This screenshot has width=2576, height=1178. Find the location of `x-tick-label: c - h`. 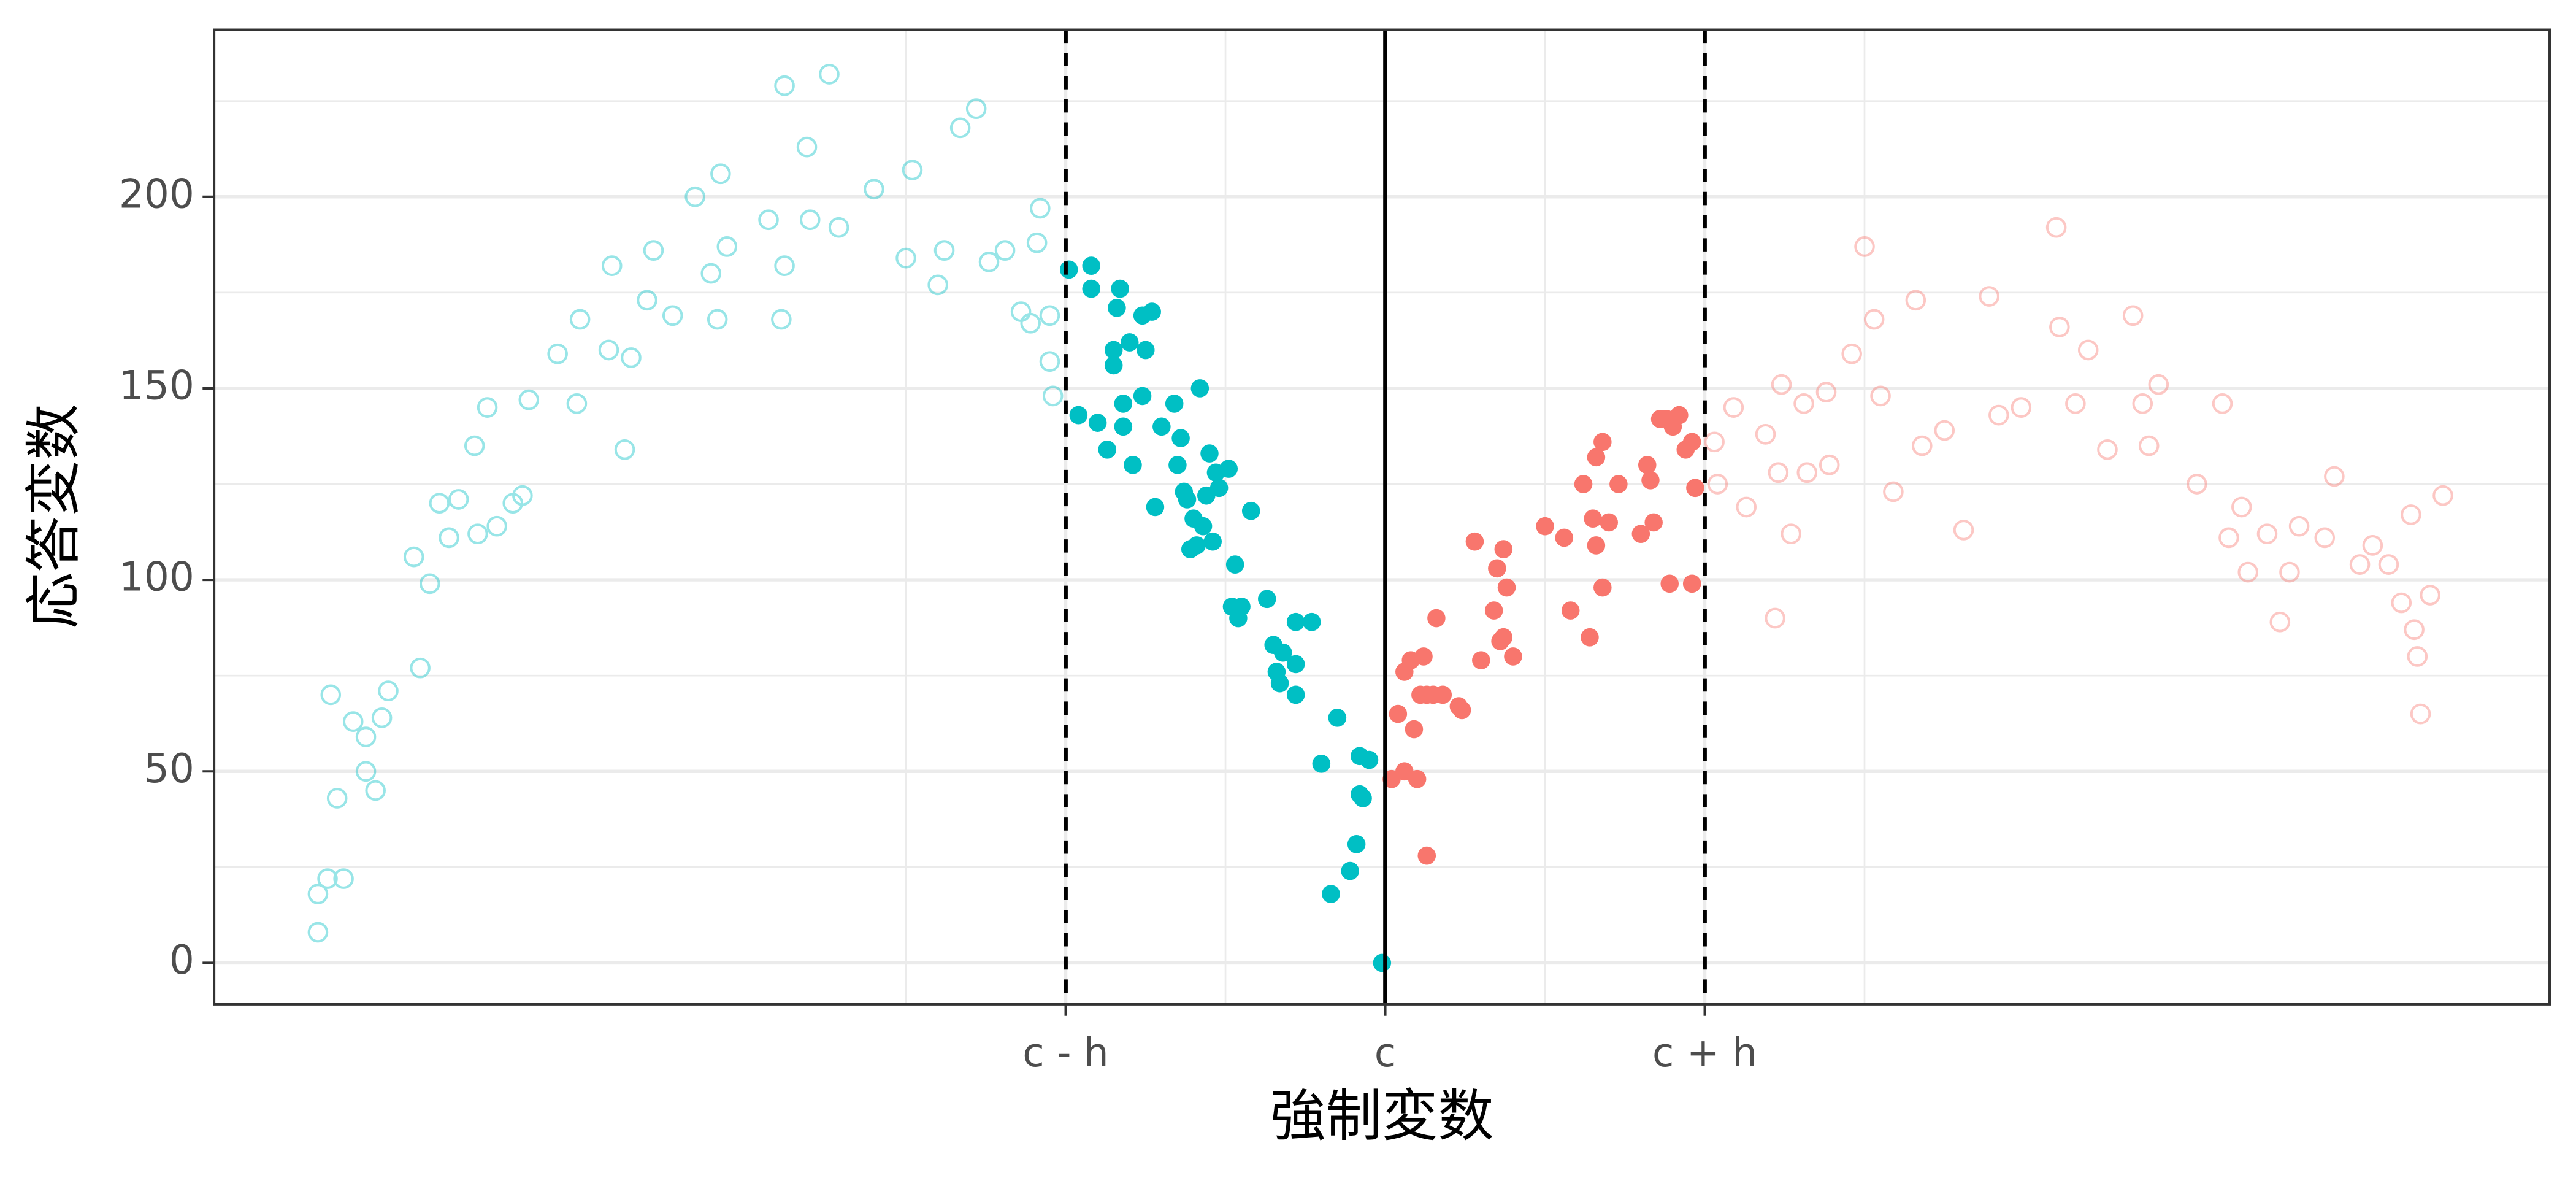

x-tick-label: c - h is located at coordinates (1065, 1053).